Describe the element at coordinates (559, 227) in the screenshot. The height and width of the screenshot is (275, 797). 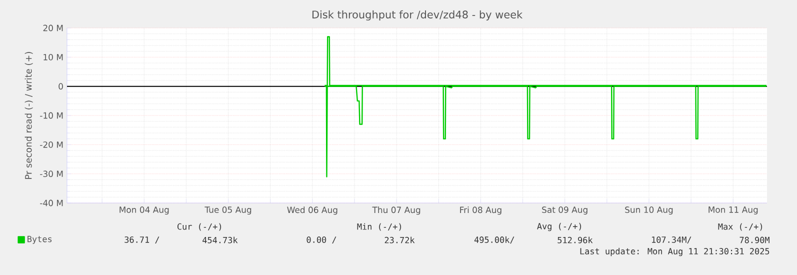
I see `text: Avg (-/+)` at that location.